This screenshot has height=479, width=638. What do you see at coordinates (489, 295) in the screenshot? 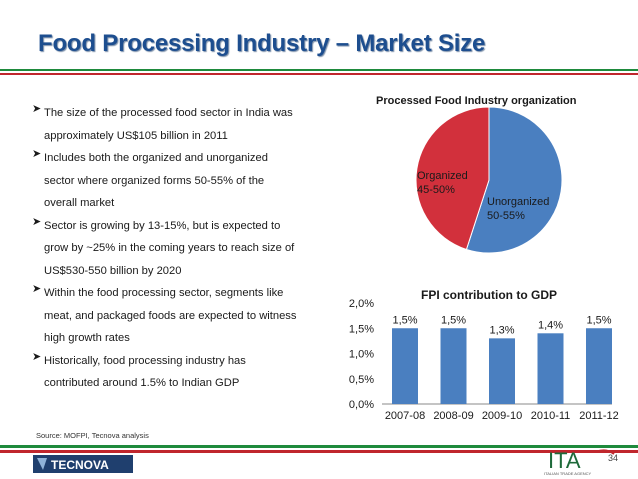
I see `bar-chart-title: FPI contribution to GDP` at bounding box center [489, 295].